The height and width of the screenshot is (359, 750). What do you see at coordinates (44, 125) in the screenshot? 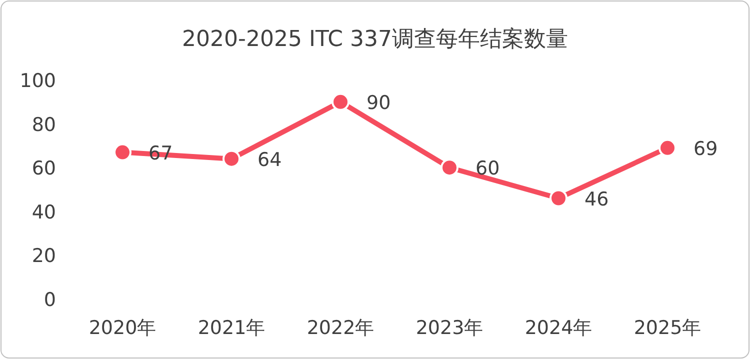
I see `y-tick-label: 80` at bounding box center [44, 125].